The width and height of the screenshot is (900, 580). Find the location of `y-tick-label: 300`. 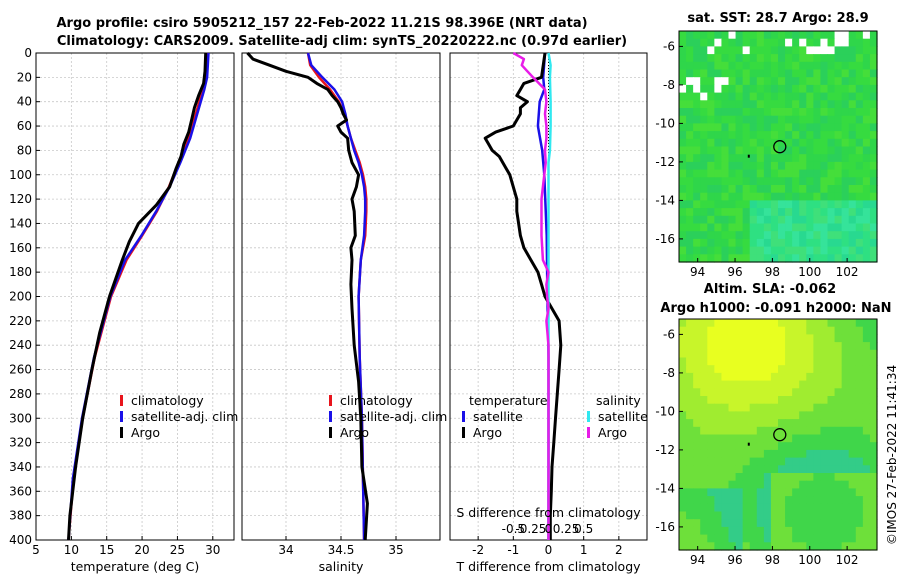

y-tick-label: 300 is located at coordinates (20, 418).